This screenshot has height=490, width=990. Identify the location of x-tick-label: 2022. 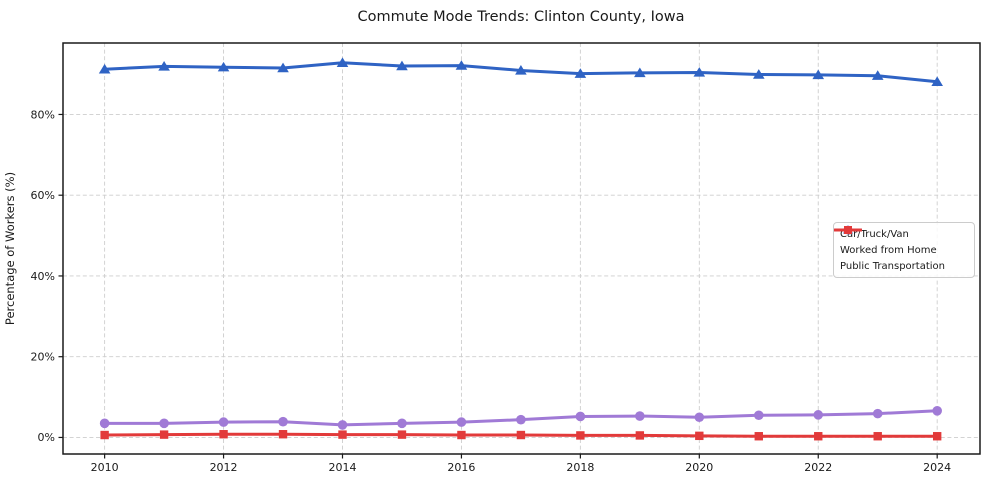
(818, 467).